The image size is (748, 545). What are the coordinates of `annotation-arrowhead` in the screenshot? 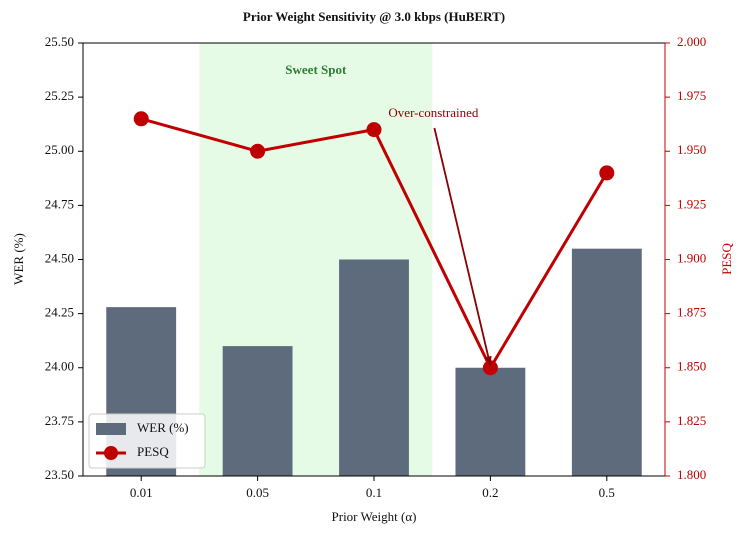 It's located at (488, 360).